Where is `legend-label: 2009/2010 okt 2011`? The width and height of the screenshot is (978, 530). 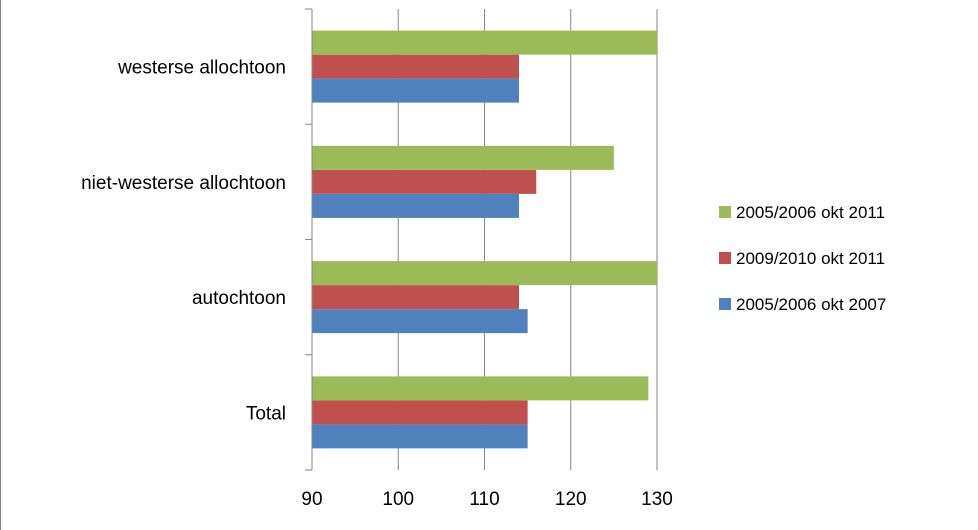 legend-label: 2009/2010 okt 2011 is located at coordinates (810, 258).